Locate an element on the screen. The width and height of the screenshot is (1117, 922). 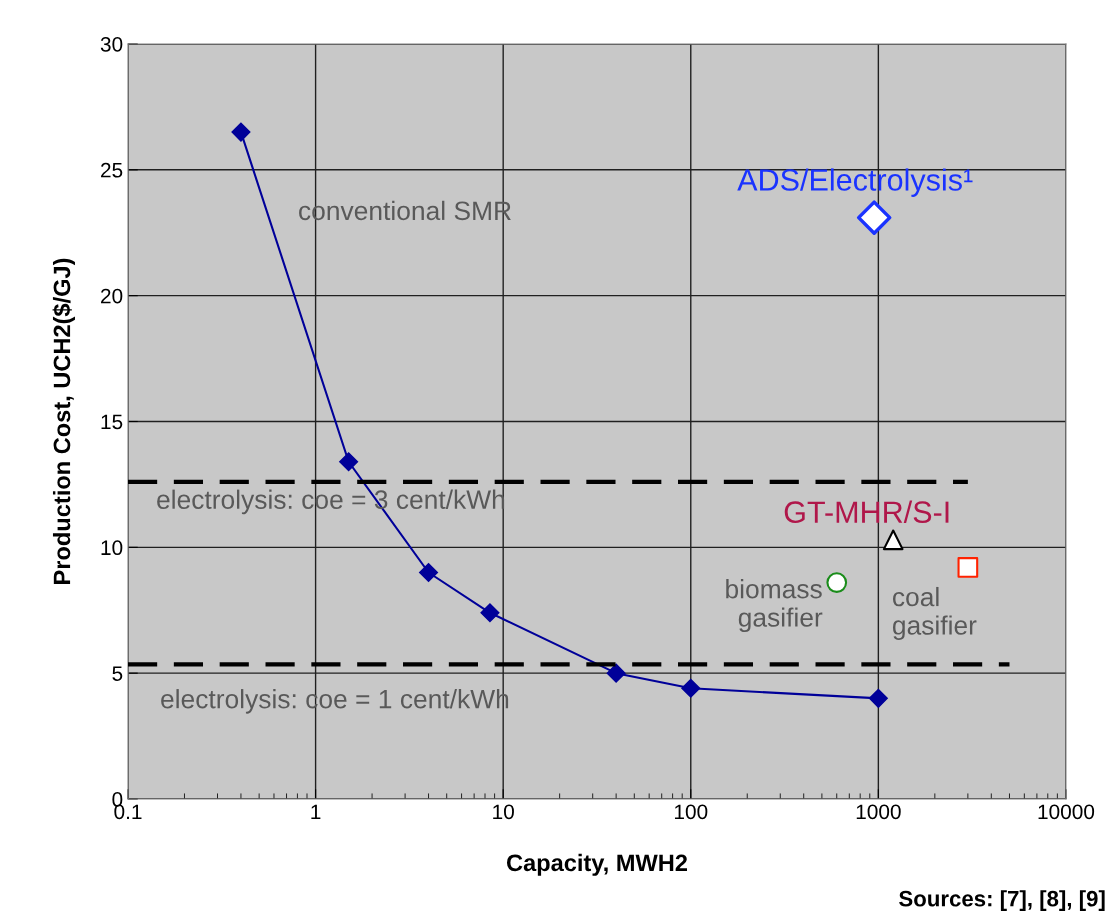
series-label: coal gasifier is located at coordinates (934, 613).